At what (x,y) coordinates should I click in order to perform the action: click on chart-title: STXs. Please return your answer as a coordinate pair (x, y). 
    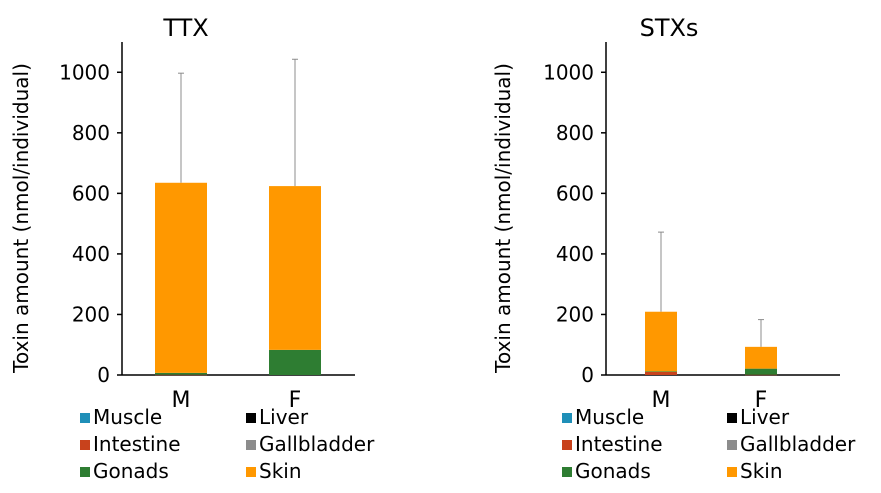
    Looking at the image, I should click on (669, 28).